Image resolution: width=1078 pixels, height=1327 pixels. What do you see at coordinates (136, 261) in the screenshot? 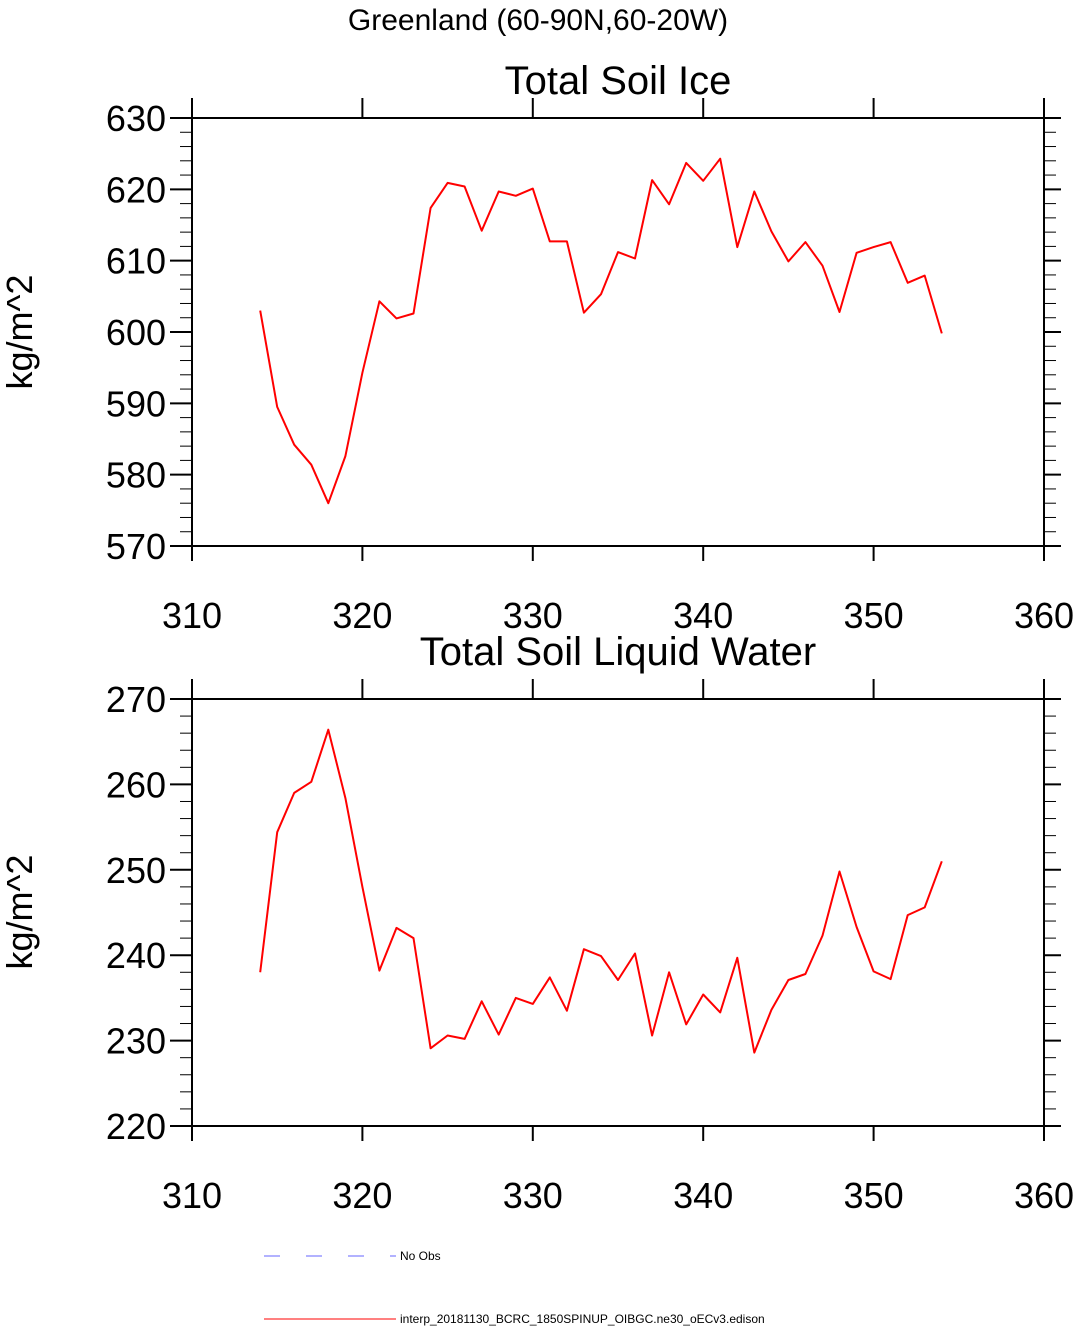
I see `y-tick-label: 610` at bounding box center [136, 261].